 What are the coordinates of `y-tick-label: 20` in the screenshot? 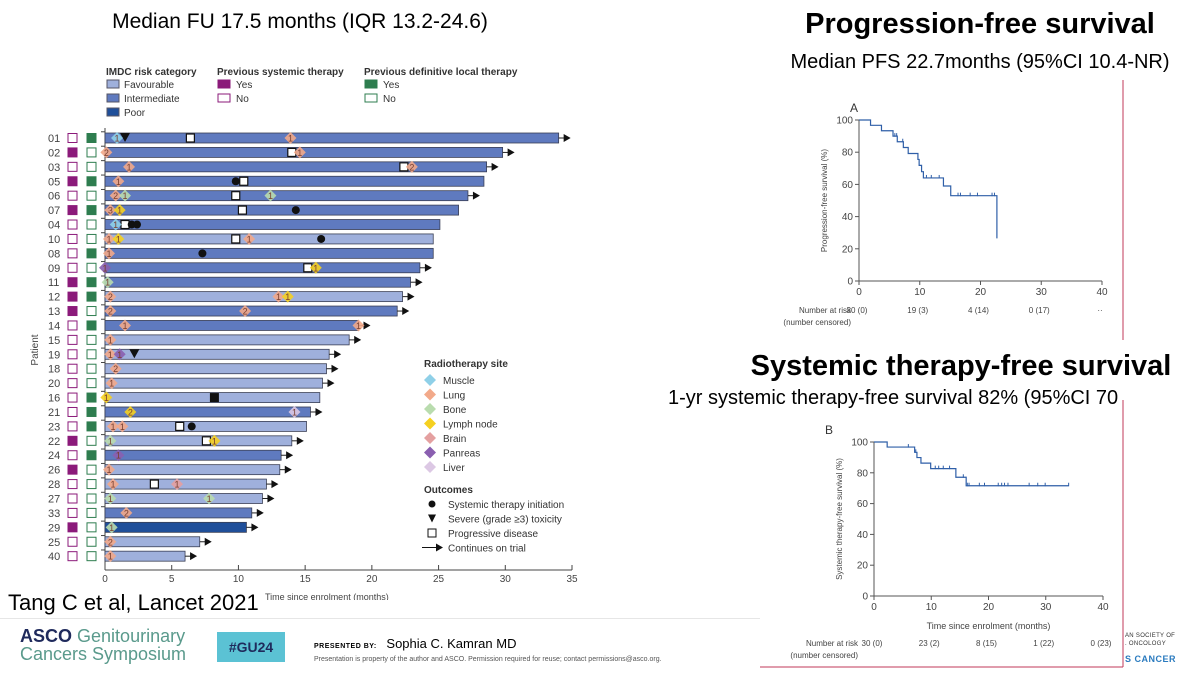 It's located at (848, 249).